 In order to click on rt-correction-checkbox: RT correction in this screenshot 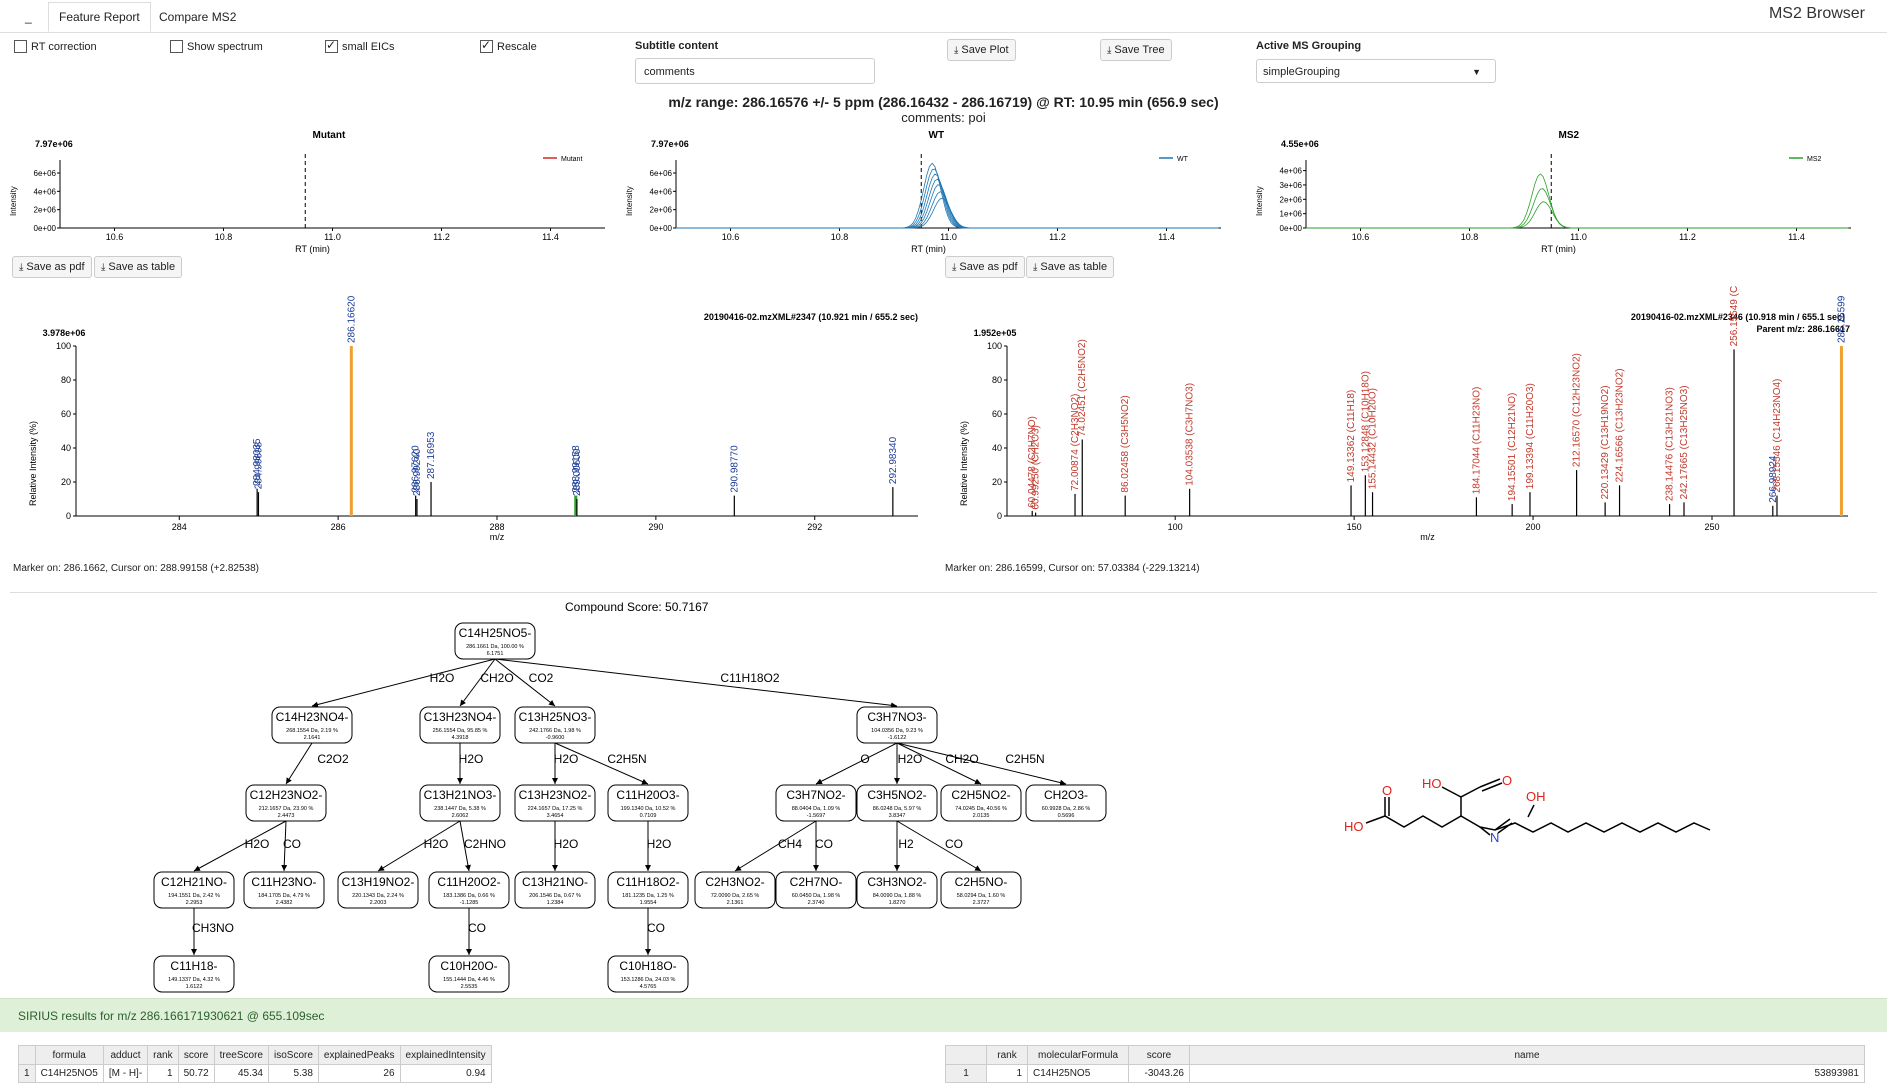, I will do `click(55, 46)`.